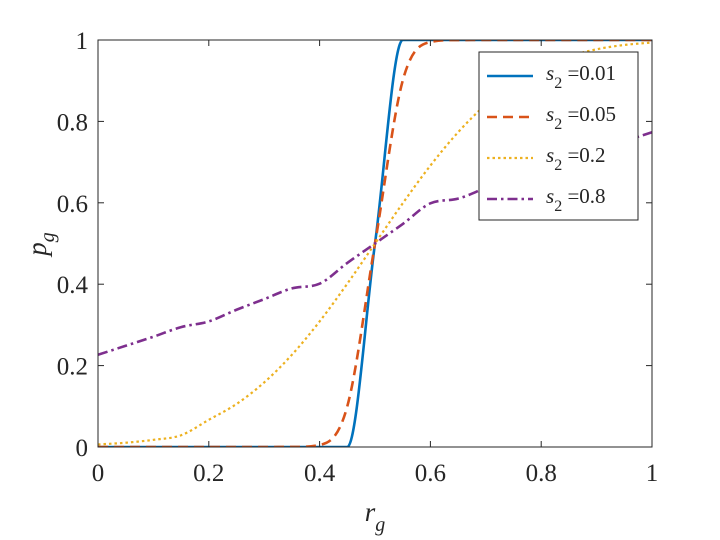 The image size is (720, 540). I want to click on legend-label-3: s2 =0.2, so click(576, 158).